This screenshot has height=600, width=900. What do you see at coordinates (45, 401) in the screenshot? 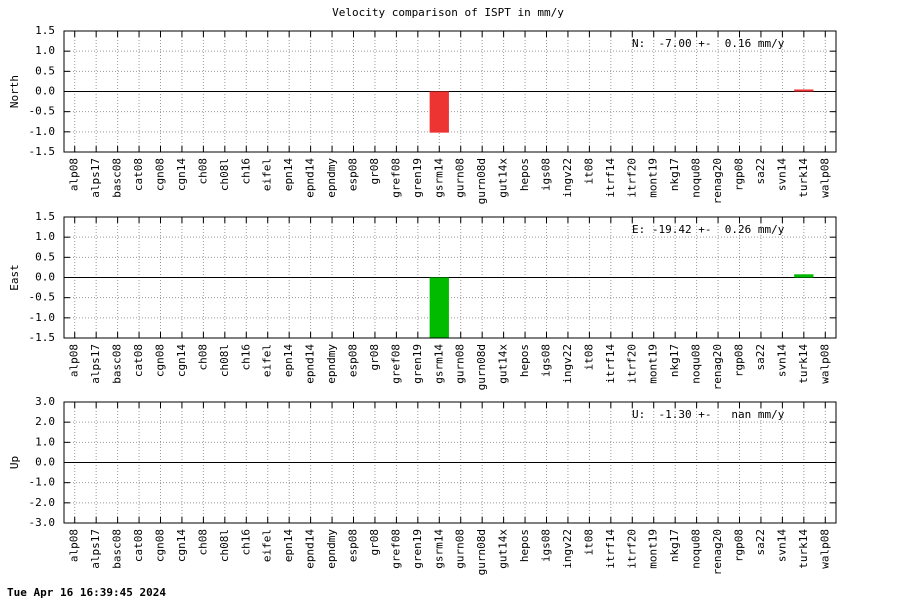
I see `y-tick-label: 3.0` at bounding box center [45, 401].